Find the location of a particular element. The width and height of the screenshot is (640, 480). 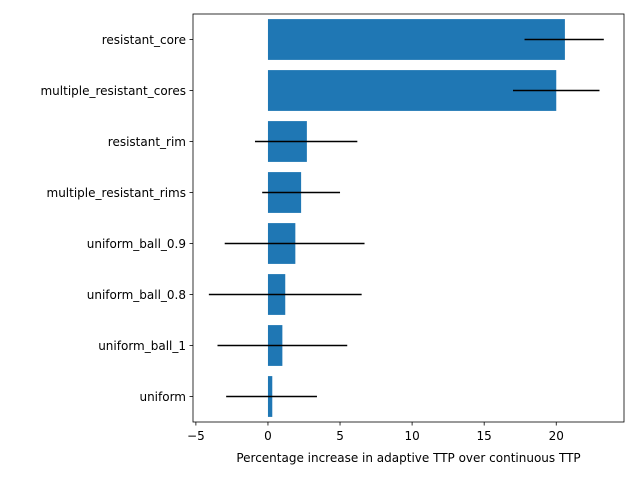

y-tick-label: uniform is located at coordinates (162, 397).